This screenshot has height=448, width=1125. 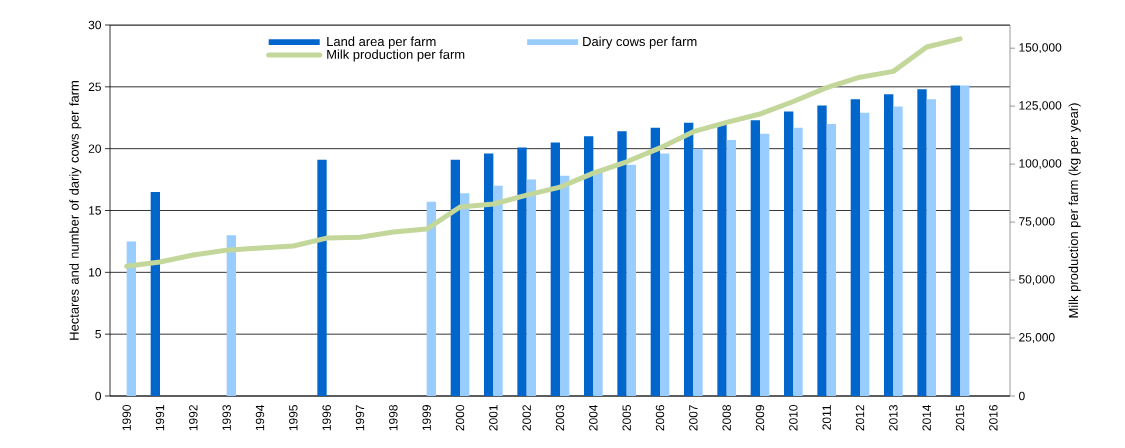 I want to click on y-tick-label: 15, so click(x=95, y=210).